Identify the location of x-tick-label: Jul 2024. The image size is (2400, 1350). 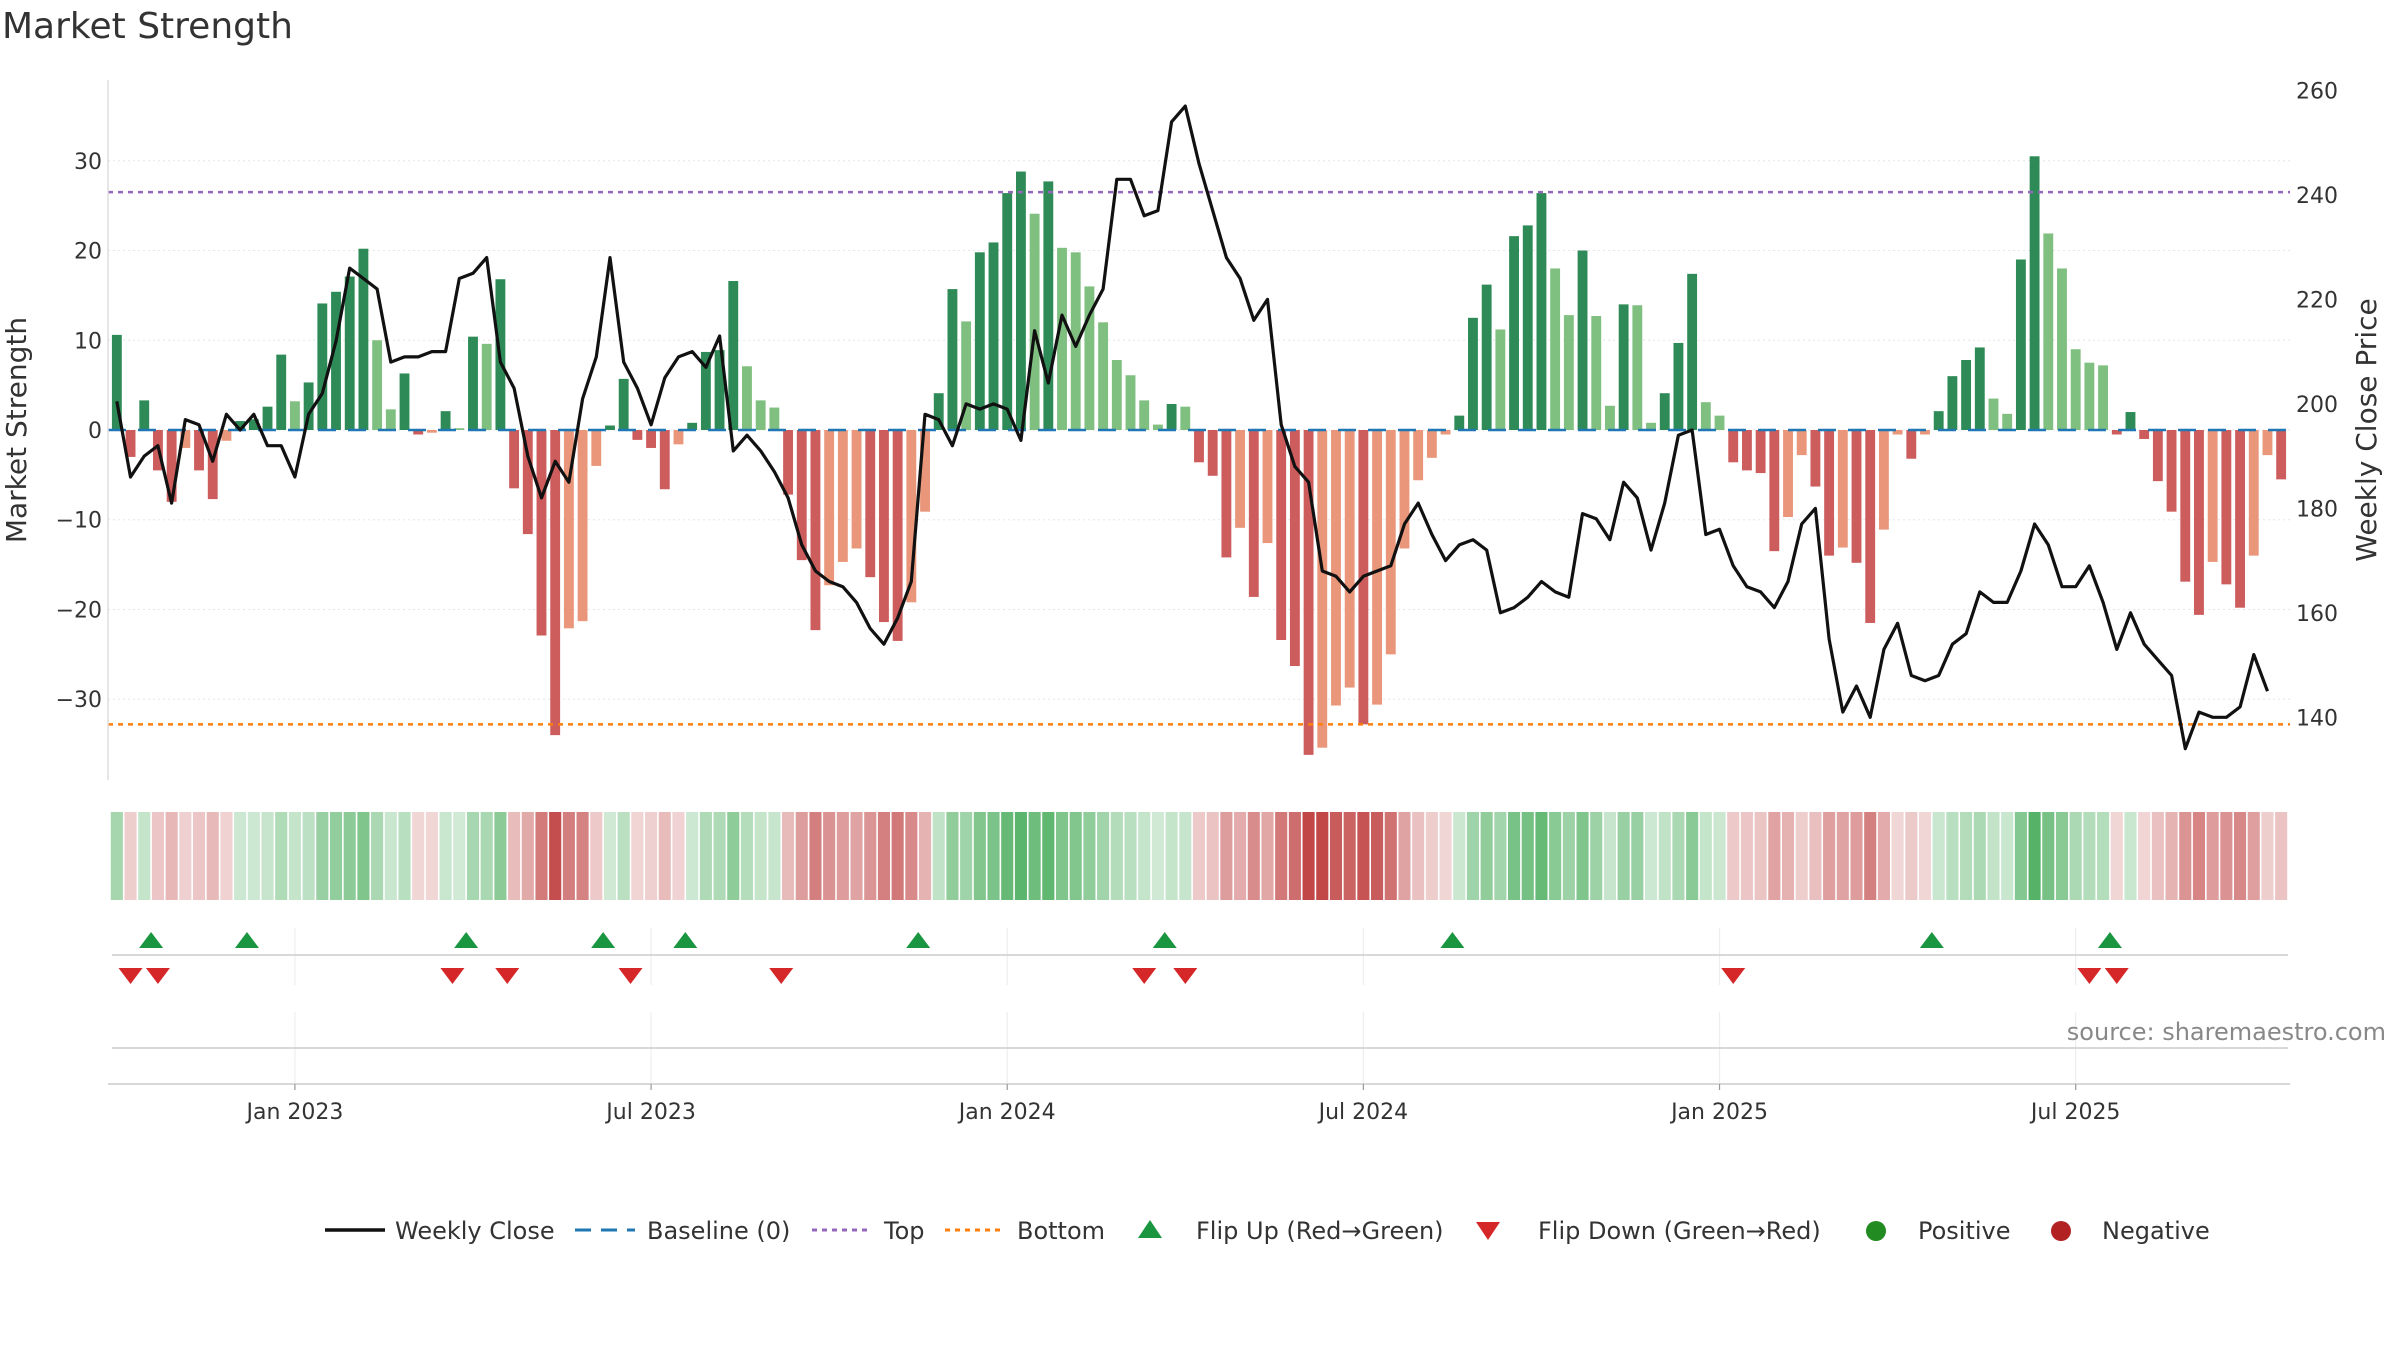
(1363, 1112).